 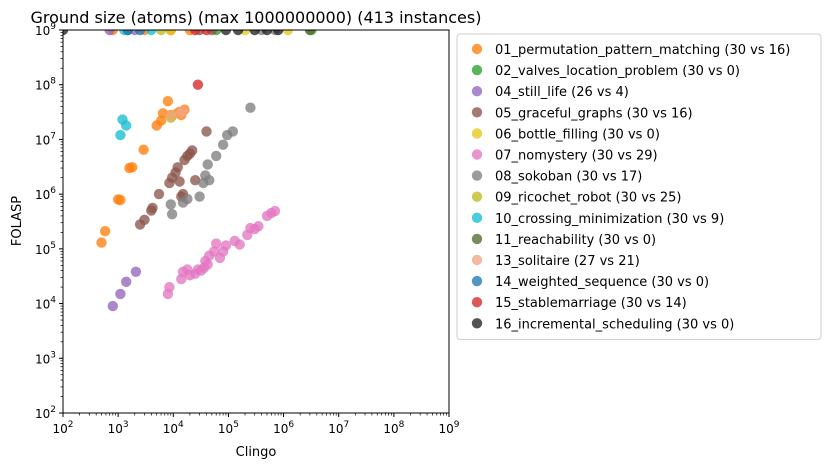 What do you see at coordinates (17, 221) in the screenshot?
I see `y-axis-label: FOLASP` at bounding box center [17, 221].